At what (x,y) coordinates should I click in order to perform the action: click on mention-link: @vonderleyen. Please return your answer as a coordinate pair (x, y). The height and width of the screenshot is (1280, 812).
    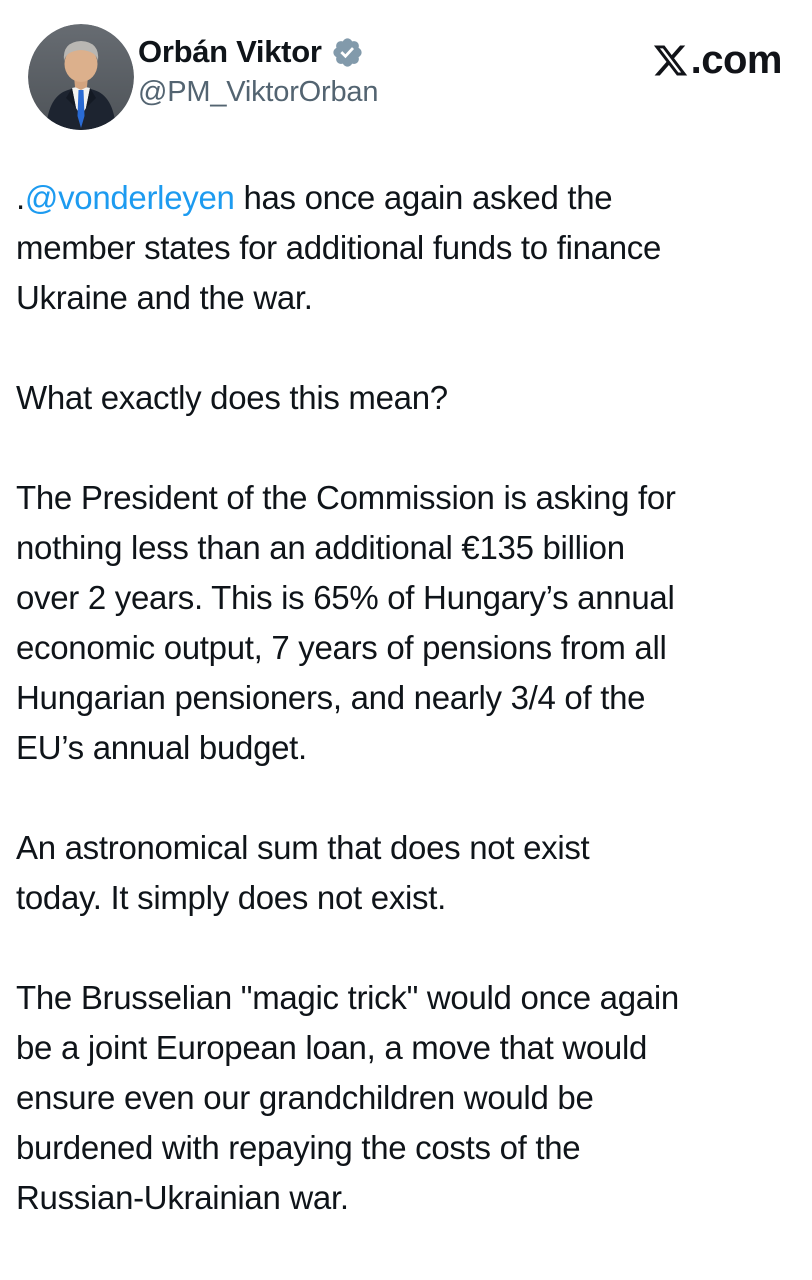
    Looking at the image, I should click on (129, 197).